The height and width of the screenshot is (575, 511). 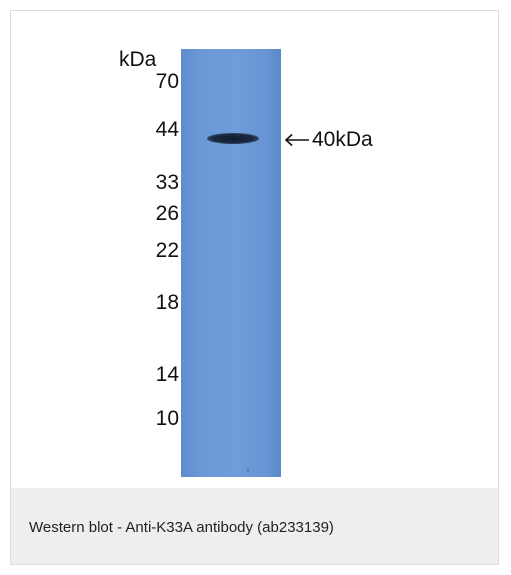 I want to click on marker-10: 10, so click(x=167, y=418).